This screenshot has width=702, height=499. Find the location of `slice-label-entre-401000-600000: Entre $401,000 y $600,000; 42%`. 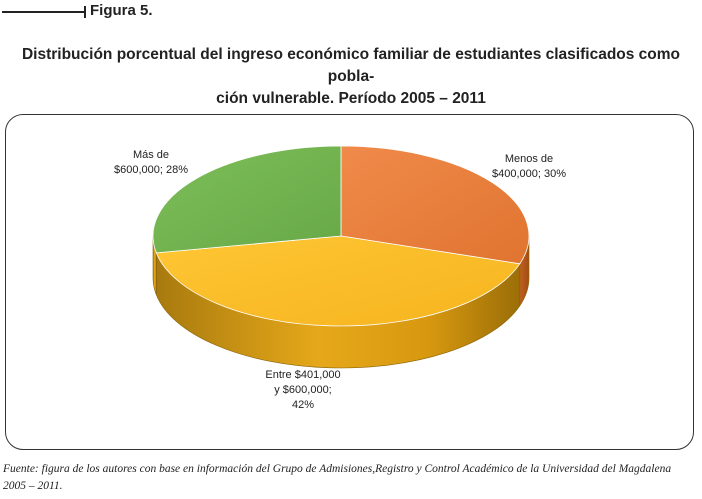

slice-label-entre-401000-600000: Entre $401,000 y $600,000; 42% is located at coordinates (303, 390).